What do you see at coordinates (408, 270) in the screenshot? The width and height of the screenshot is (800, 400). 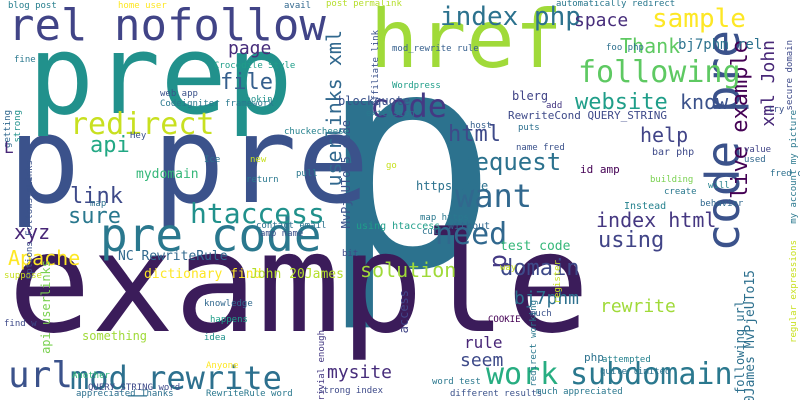 I see `word: solution` at bounding box center [408, 270].